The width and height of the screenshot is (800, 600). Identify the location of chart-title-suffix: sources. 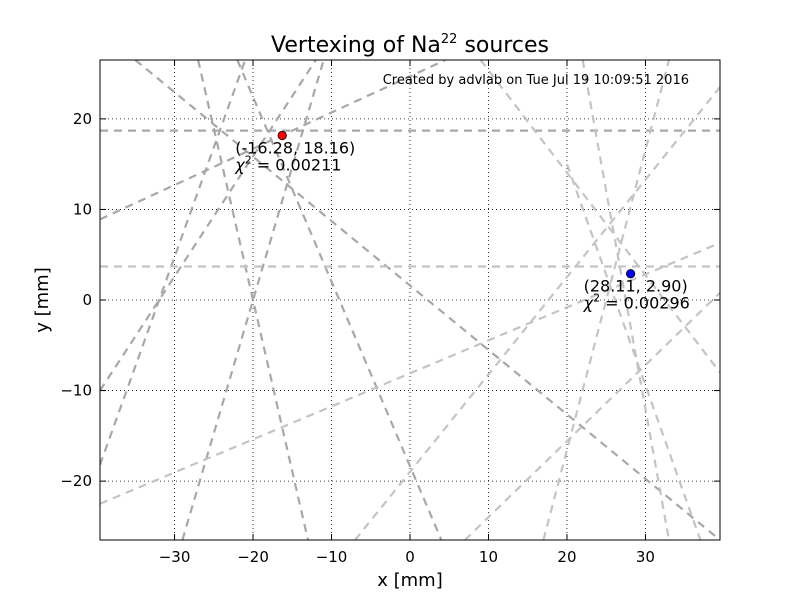
(503, 45).